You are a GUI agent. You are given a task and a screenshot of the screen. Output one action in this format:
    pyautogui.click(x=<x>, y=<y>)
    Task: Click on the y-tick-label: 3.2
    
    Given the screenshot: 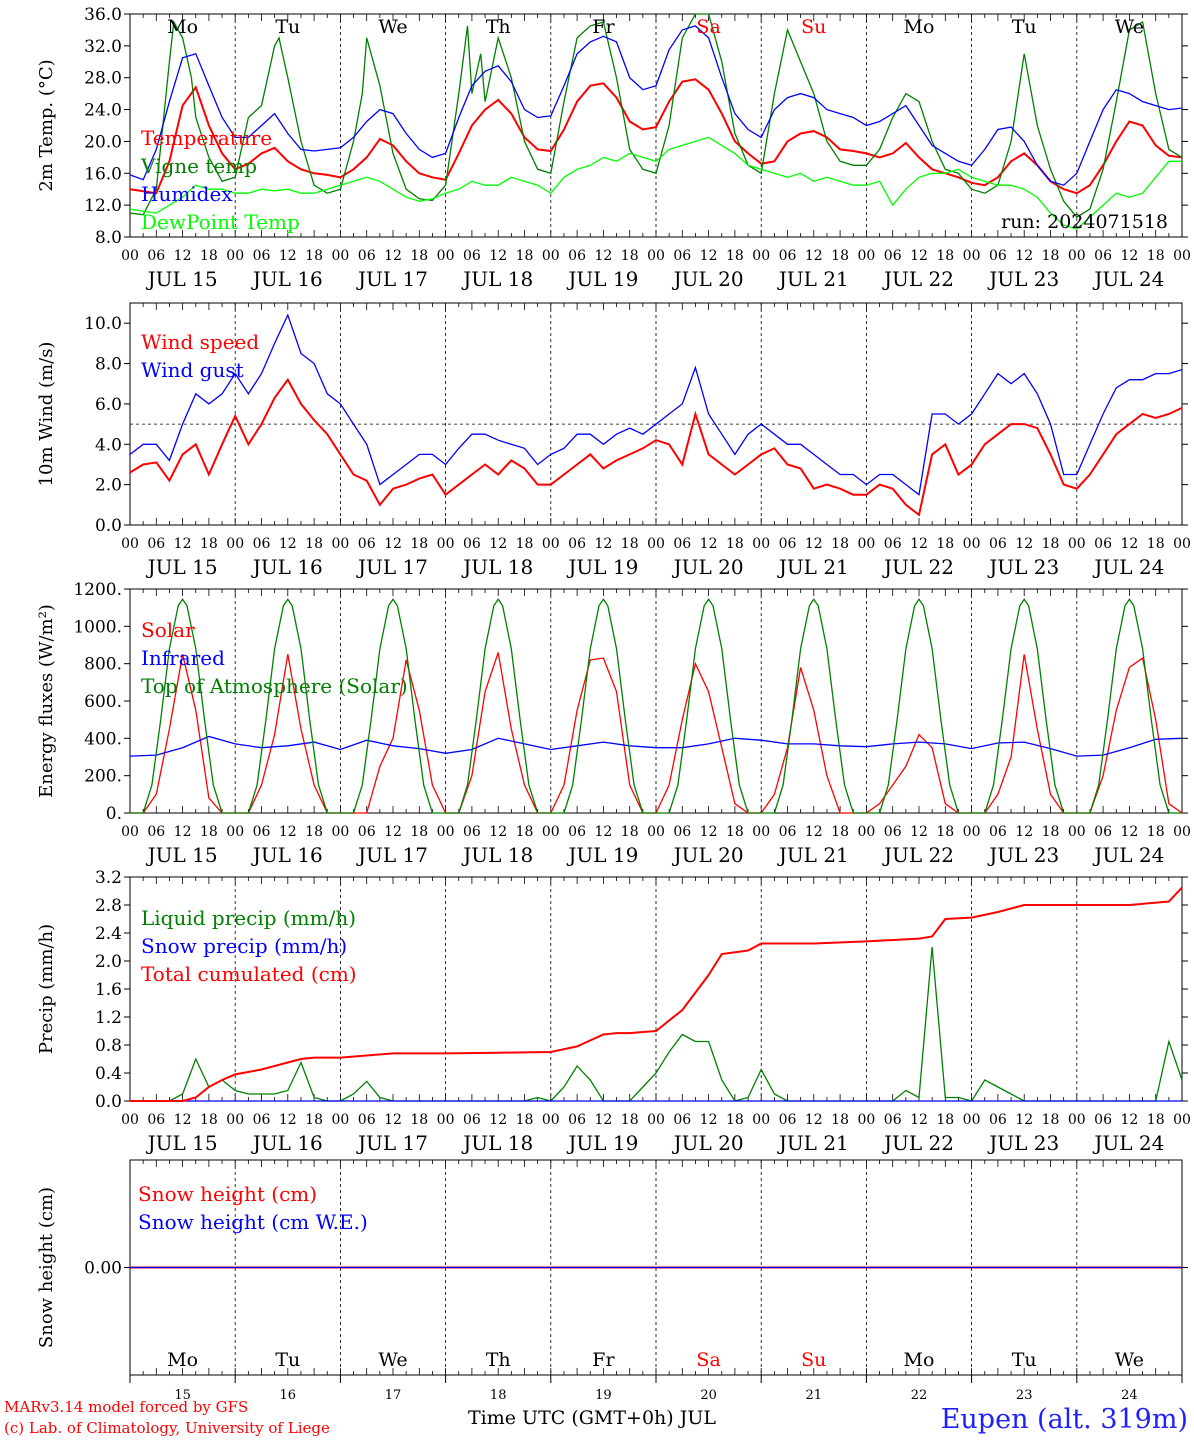 What is the action you would take?
    pyautogui.click(x=108, y=878)
    